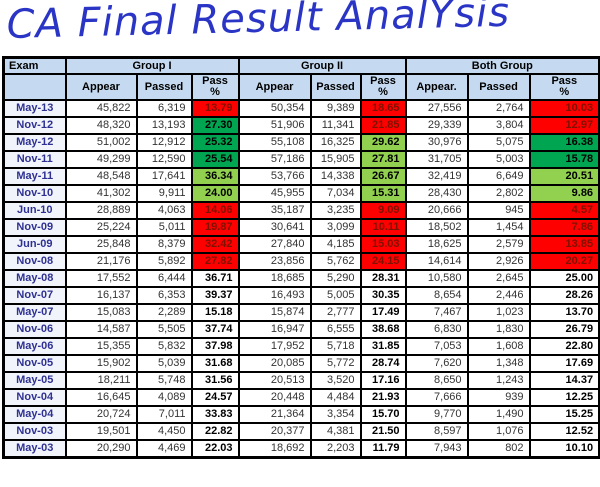 The width and height of the screenshot is (600, 487). Describe the element at coordinates (383, 142) in the screenshot. I see `group2-passpct-cell: 29.62` at that location.